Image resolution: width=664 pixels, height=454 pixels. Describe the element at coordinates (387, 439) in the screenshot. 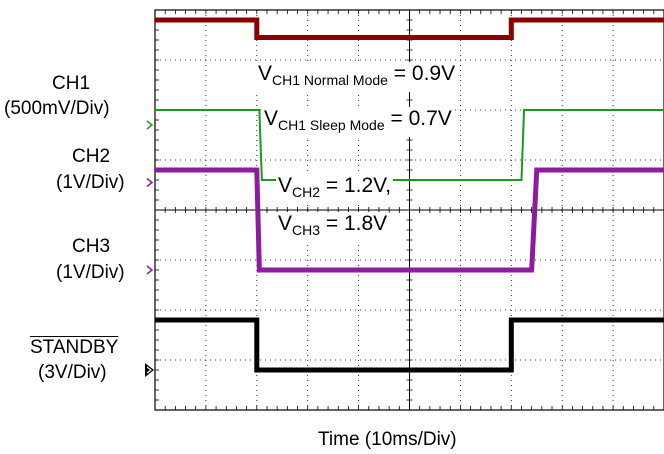

I see `x-axis-label: Time (10ms/Div)` at that location.